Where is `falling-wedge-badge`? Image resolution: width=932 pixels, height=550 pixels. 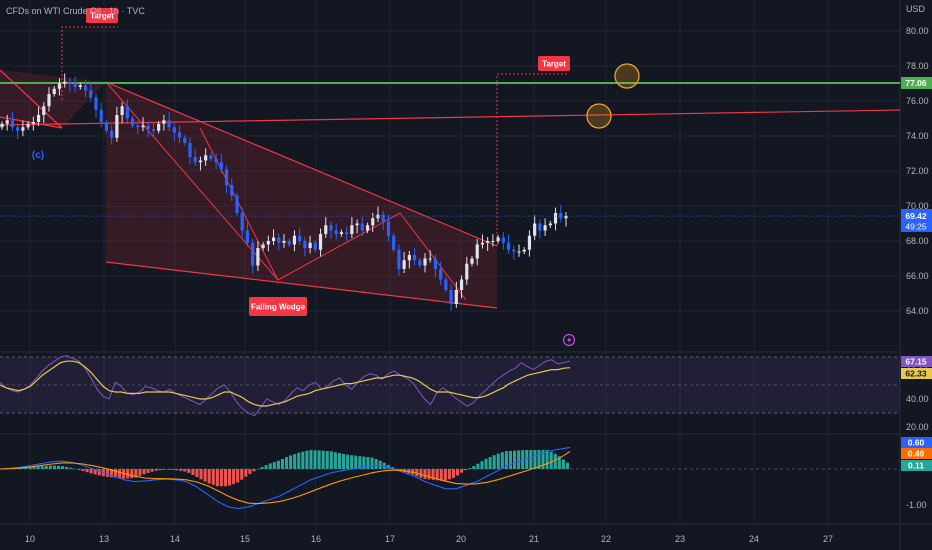 falling-wedge-badge is located at coordinates (278, 306).